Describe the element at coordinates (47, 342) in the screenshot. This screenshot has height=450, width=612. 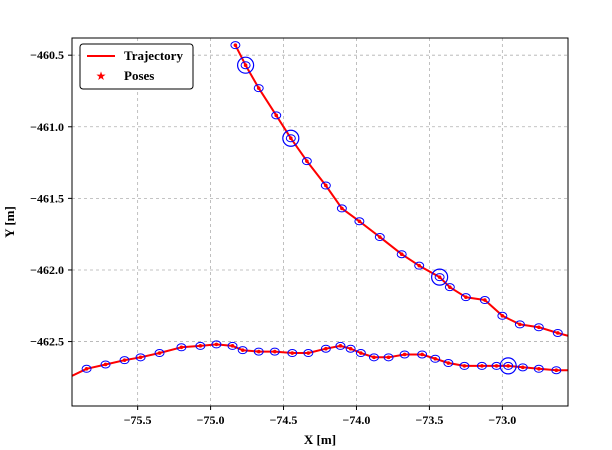
I see `y-tick-label: −462.5` at that location.